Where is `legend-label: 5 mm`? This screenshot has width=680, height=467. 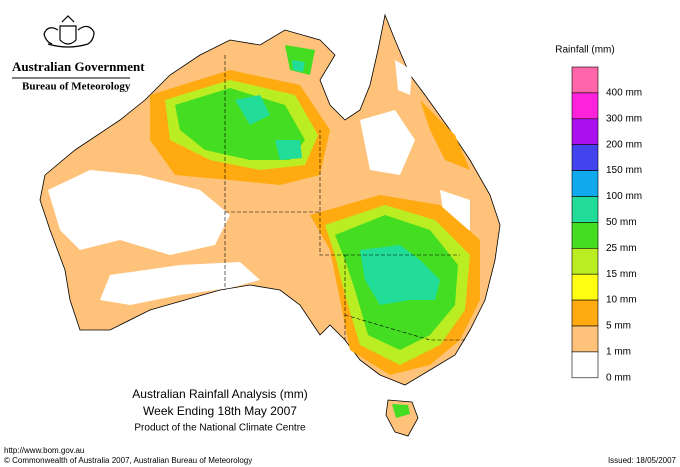 legend-label: 5 mm is located at coordinates (618, 326).